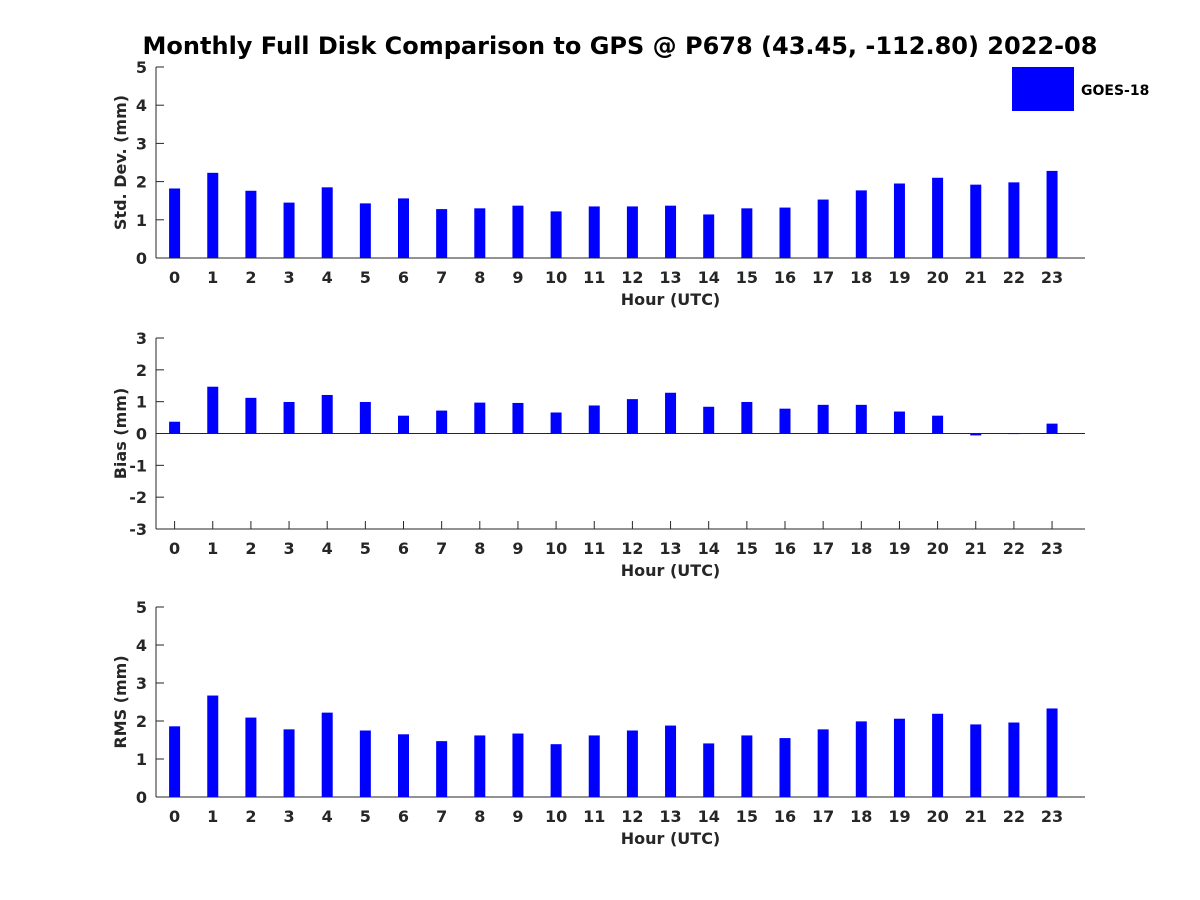 This screenshot has width=1200, height=900. I want to click on x-tick-label: 3, so click(288, 277).